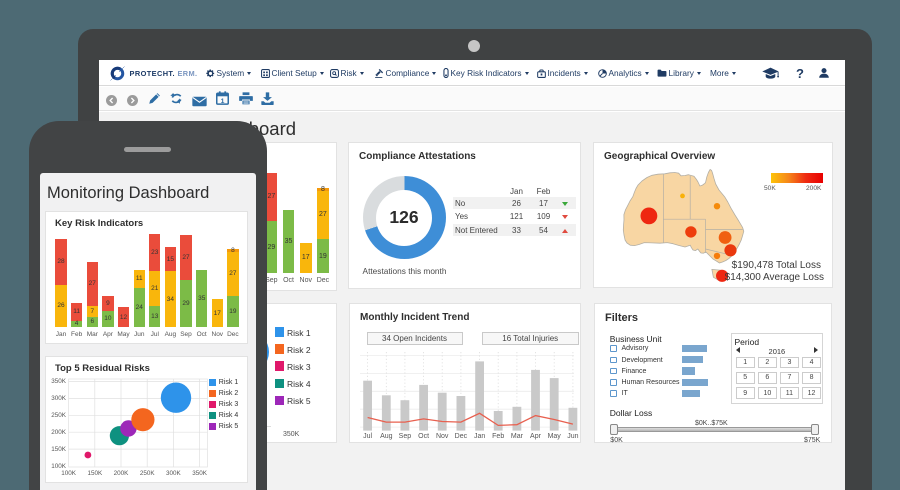 This screenshot has height=490, width=900. I want to click on svg-text: 1, so click(223, 101).